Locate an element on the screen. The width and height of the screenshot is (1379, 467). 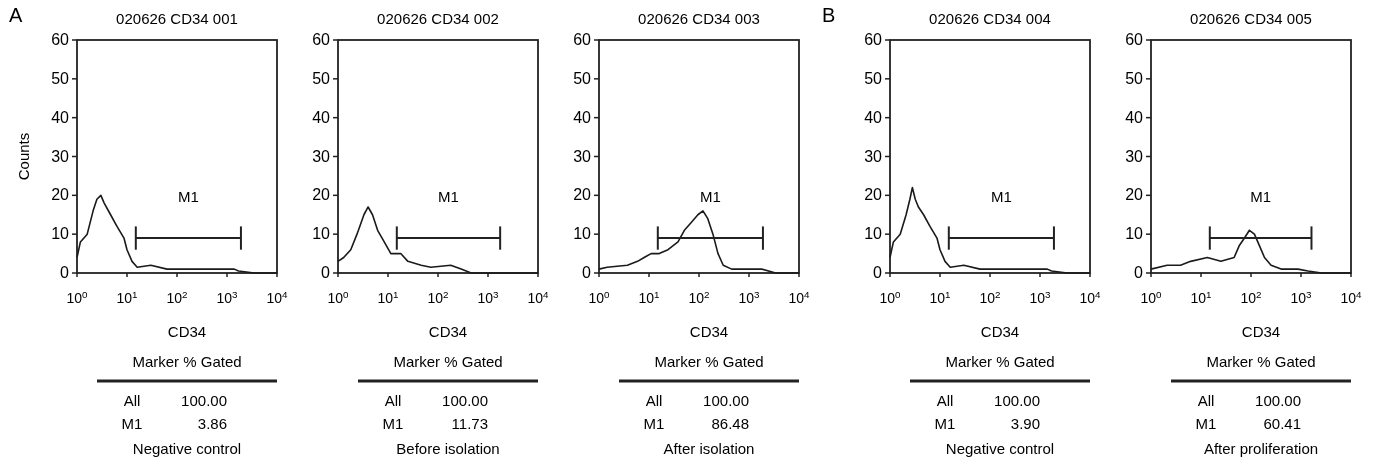
text: 11.73 is located at coordinates (469, 423).